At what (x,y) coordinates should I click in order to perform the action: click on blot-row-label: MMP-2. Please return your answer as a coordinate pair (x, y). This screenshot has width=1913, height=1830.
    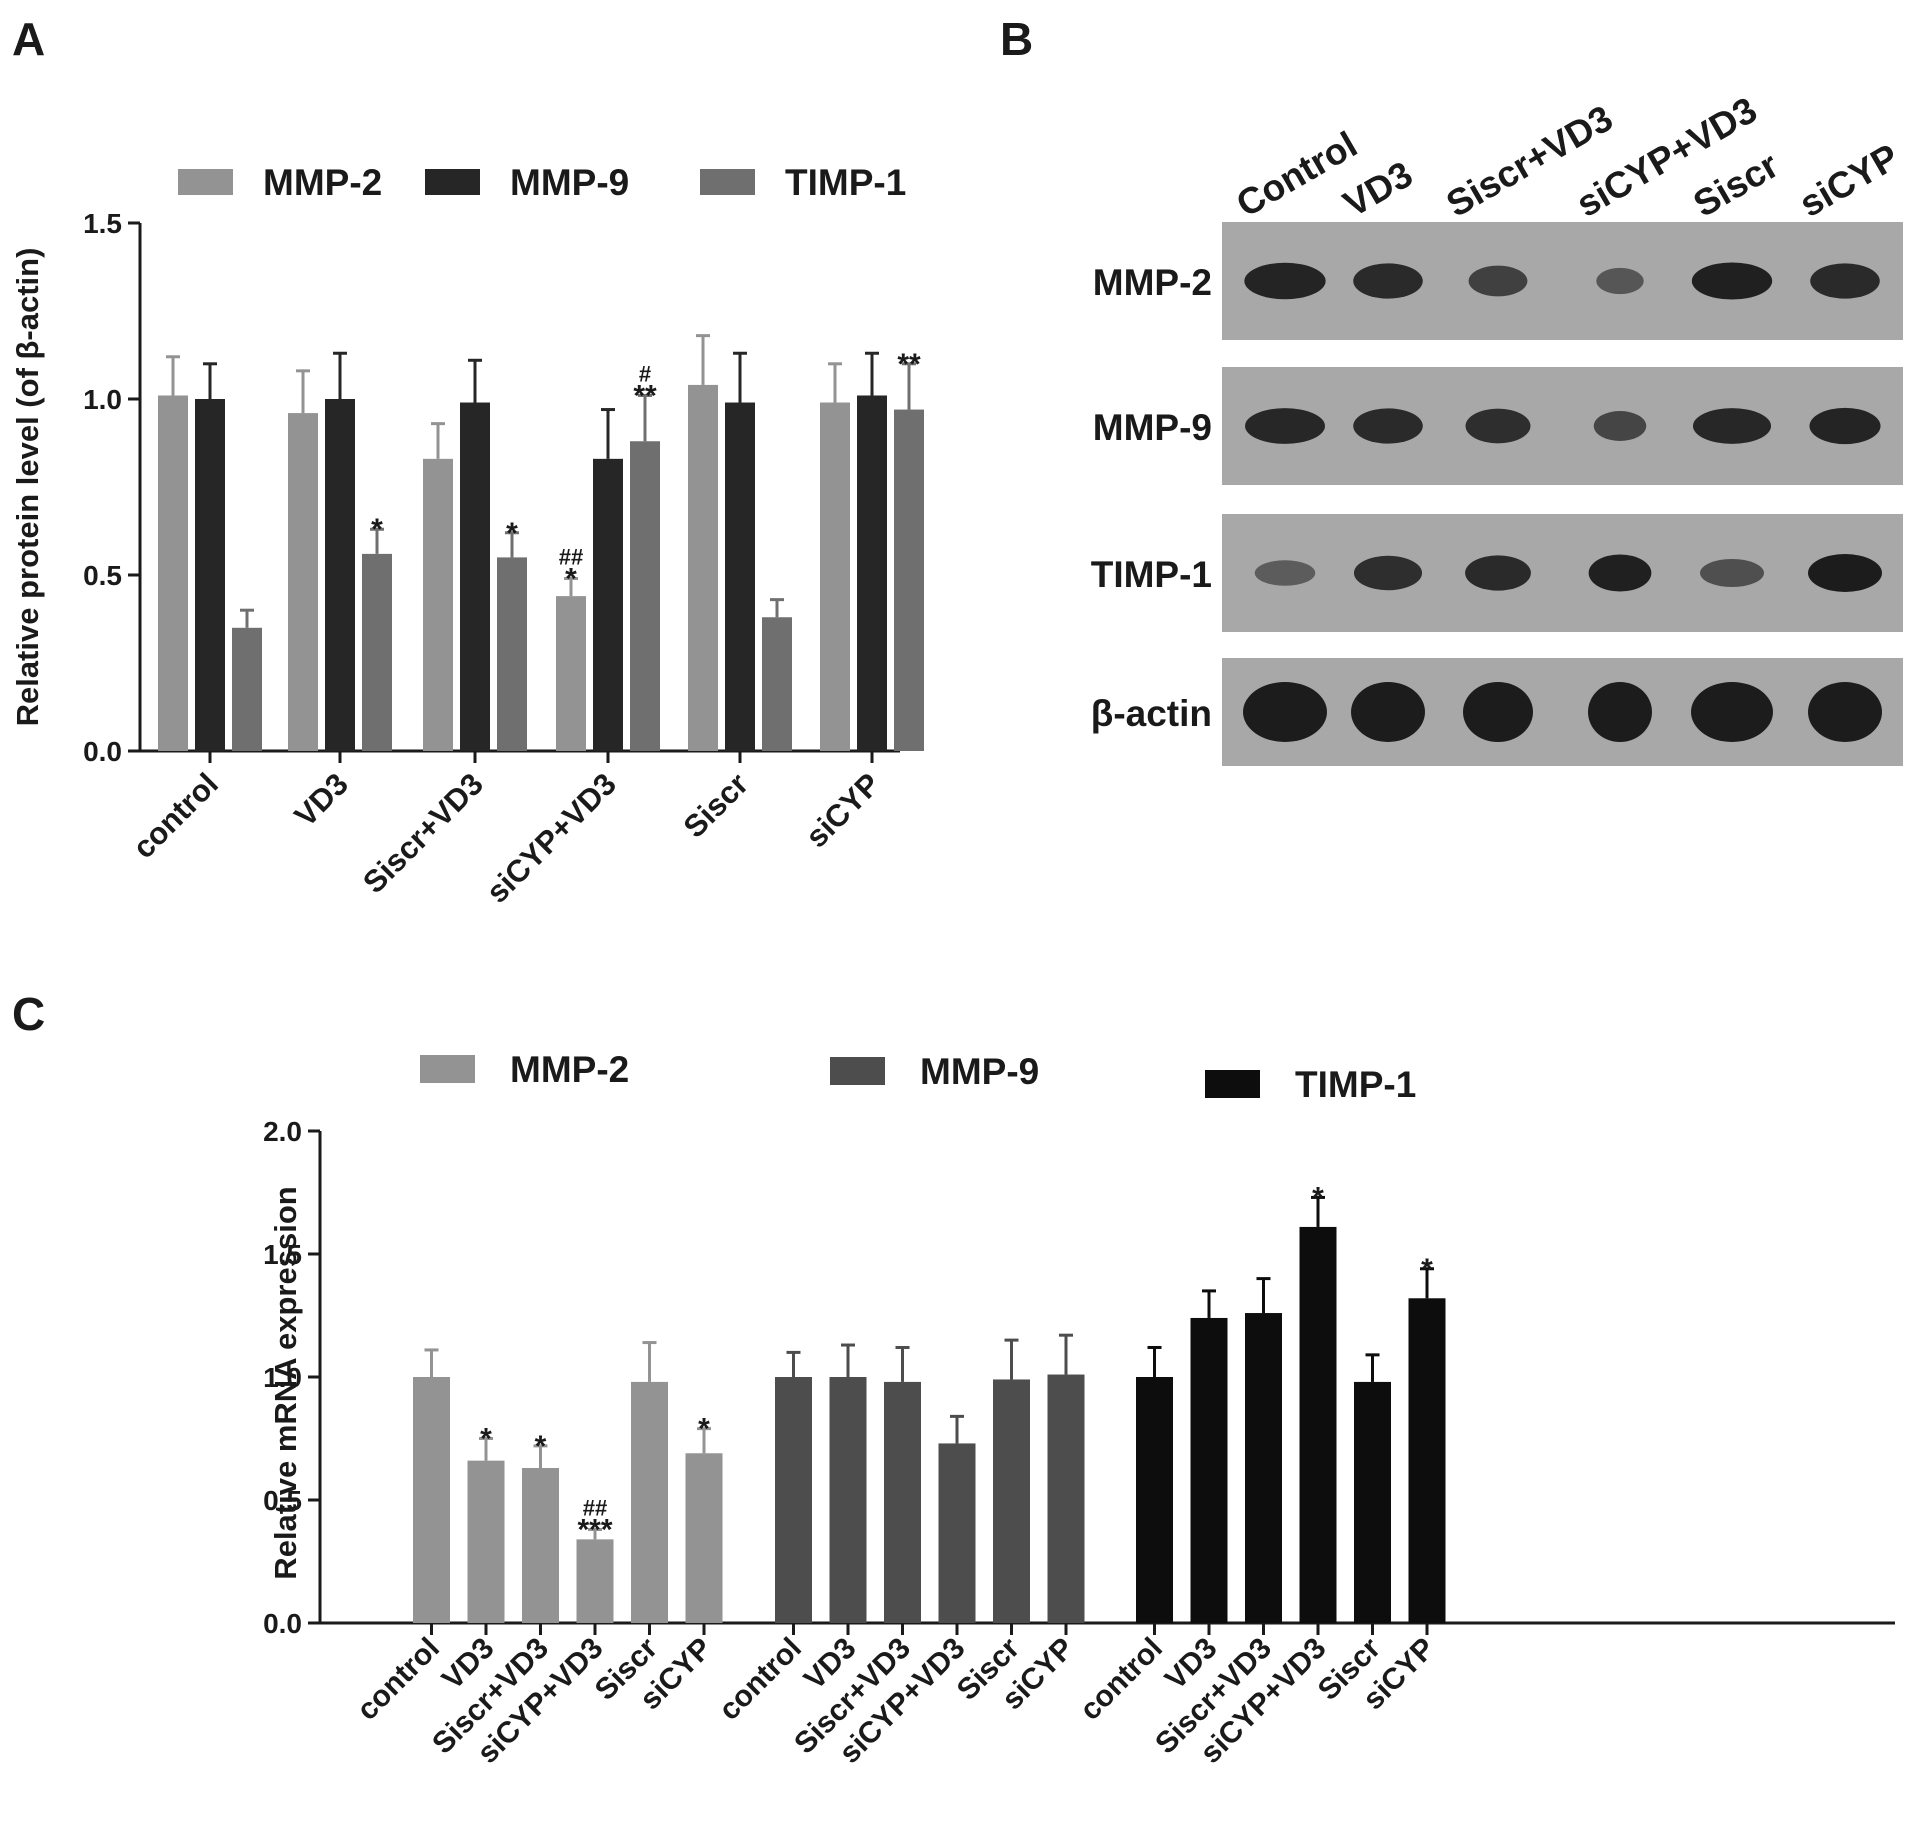
    Looking at the image, I should click on (1152, 282).